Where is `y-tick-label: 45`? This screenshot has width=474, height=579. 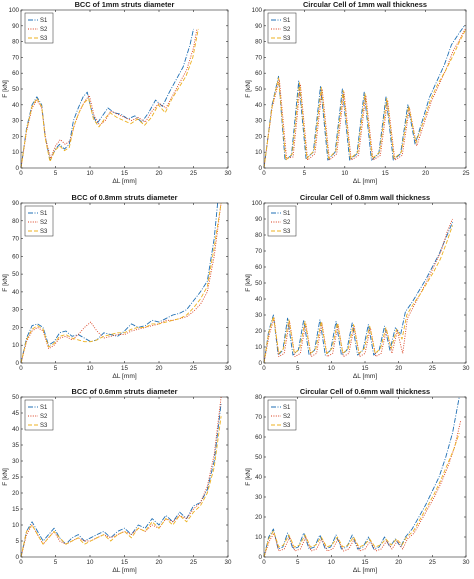 y-tick-label: 45 is located at coordinates (15, 413).